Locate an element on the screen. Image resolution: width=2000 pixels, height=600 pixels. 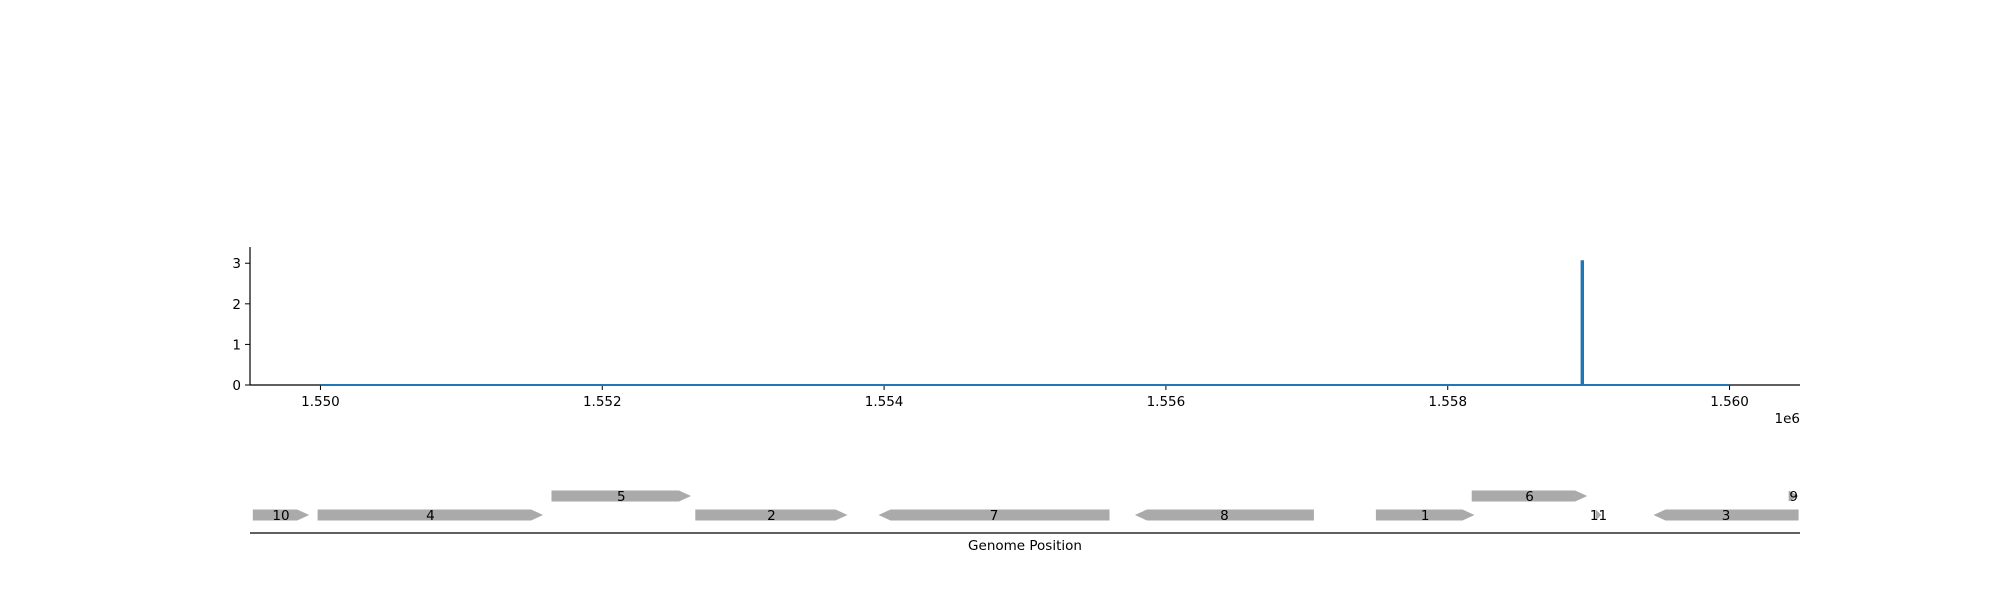
gene-label-5: 5 is located at coordinates (621, 497).